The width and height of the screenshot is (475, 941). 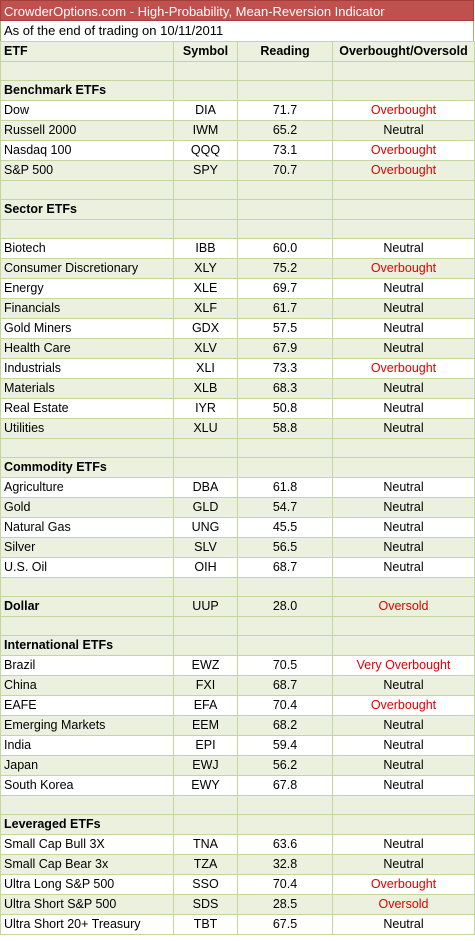 What do you see at coordinates (237, 368) in the screenshot?
I see `table-row: Industrials XLI 73.3 Overbought` at bounding box center [237, 368].